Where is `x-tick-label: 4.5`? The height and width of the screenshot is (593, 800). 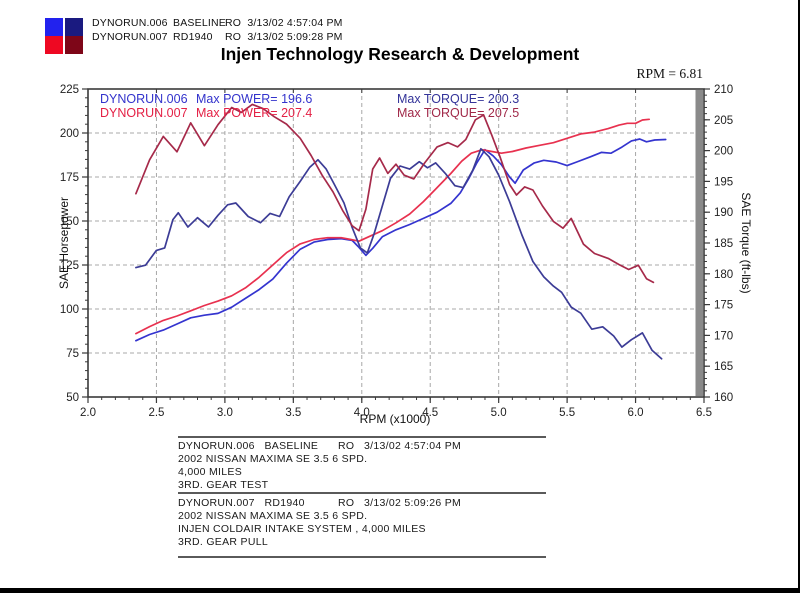
x-tick-label: 4.5 is located at coordinates (430, 413).